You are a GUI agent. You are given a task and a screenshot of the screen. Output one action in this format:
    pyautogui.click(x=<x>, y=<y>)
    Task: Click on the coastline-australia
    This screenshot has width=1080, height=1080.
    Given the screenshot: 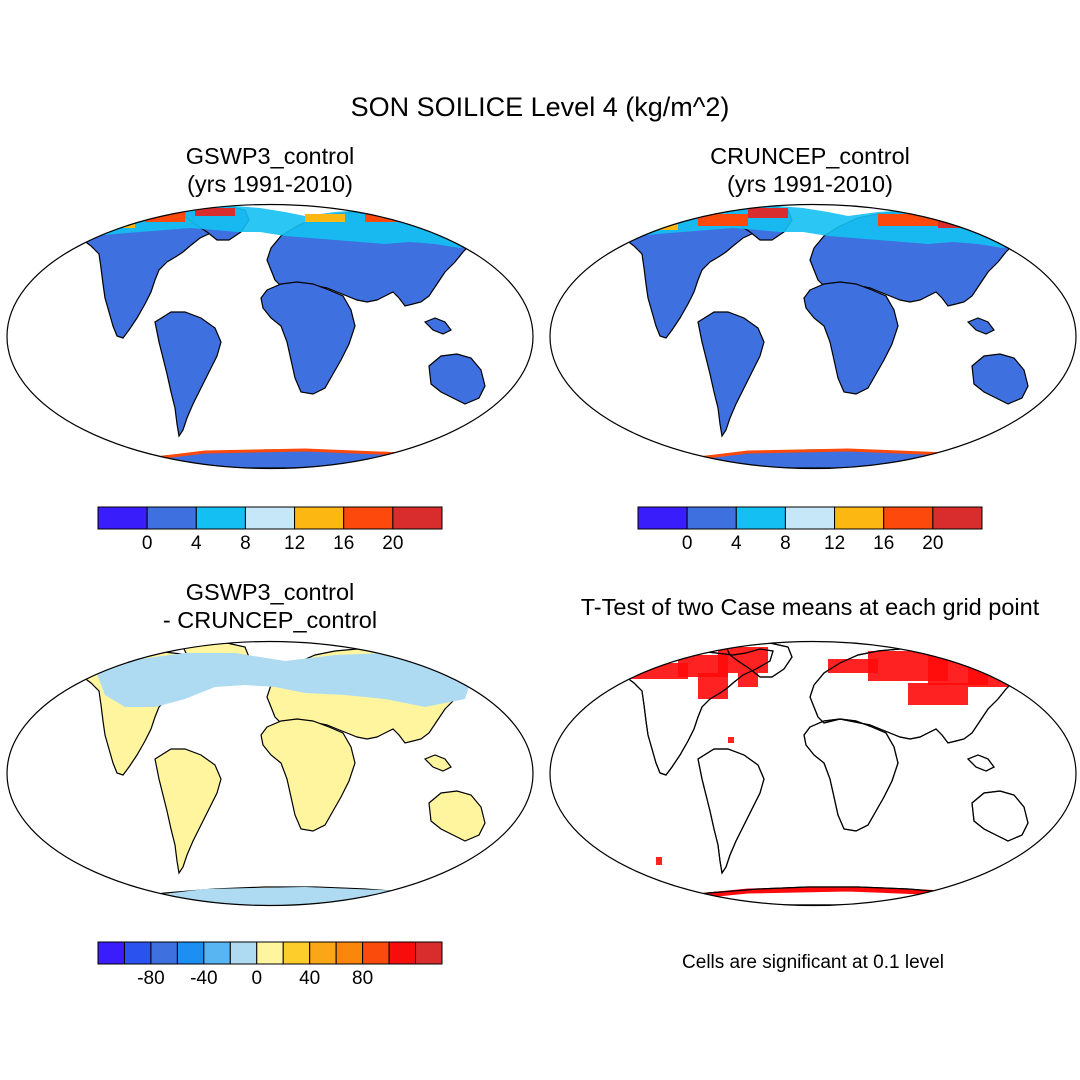 What is the action you would take?
    pyautogui.click(x=1000, y=816)
    